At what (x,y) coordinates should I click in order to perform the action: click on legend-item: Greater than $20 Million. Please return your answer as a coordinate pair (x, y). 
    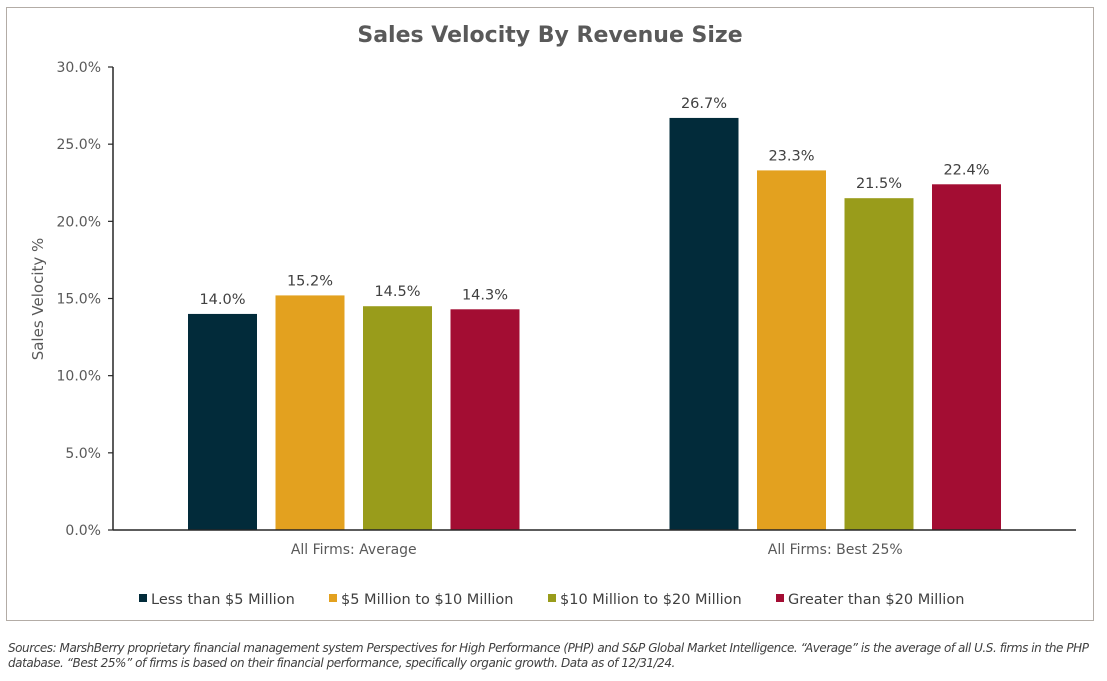
    Looking at the image, I should click on (870, 600).